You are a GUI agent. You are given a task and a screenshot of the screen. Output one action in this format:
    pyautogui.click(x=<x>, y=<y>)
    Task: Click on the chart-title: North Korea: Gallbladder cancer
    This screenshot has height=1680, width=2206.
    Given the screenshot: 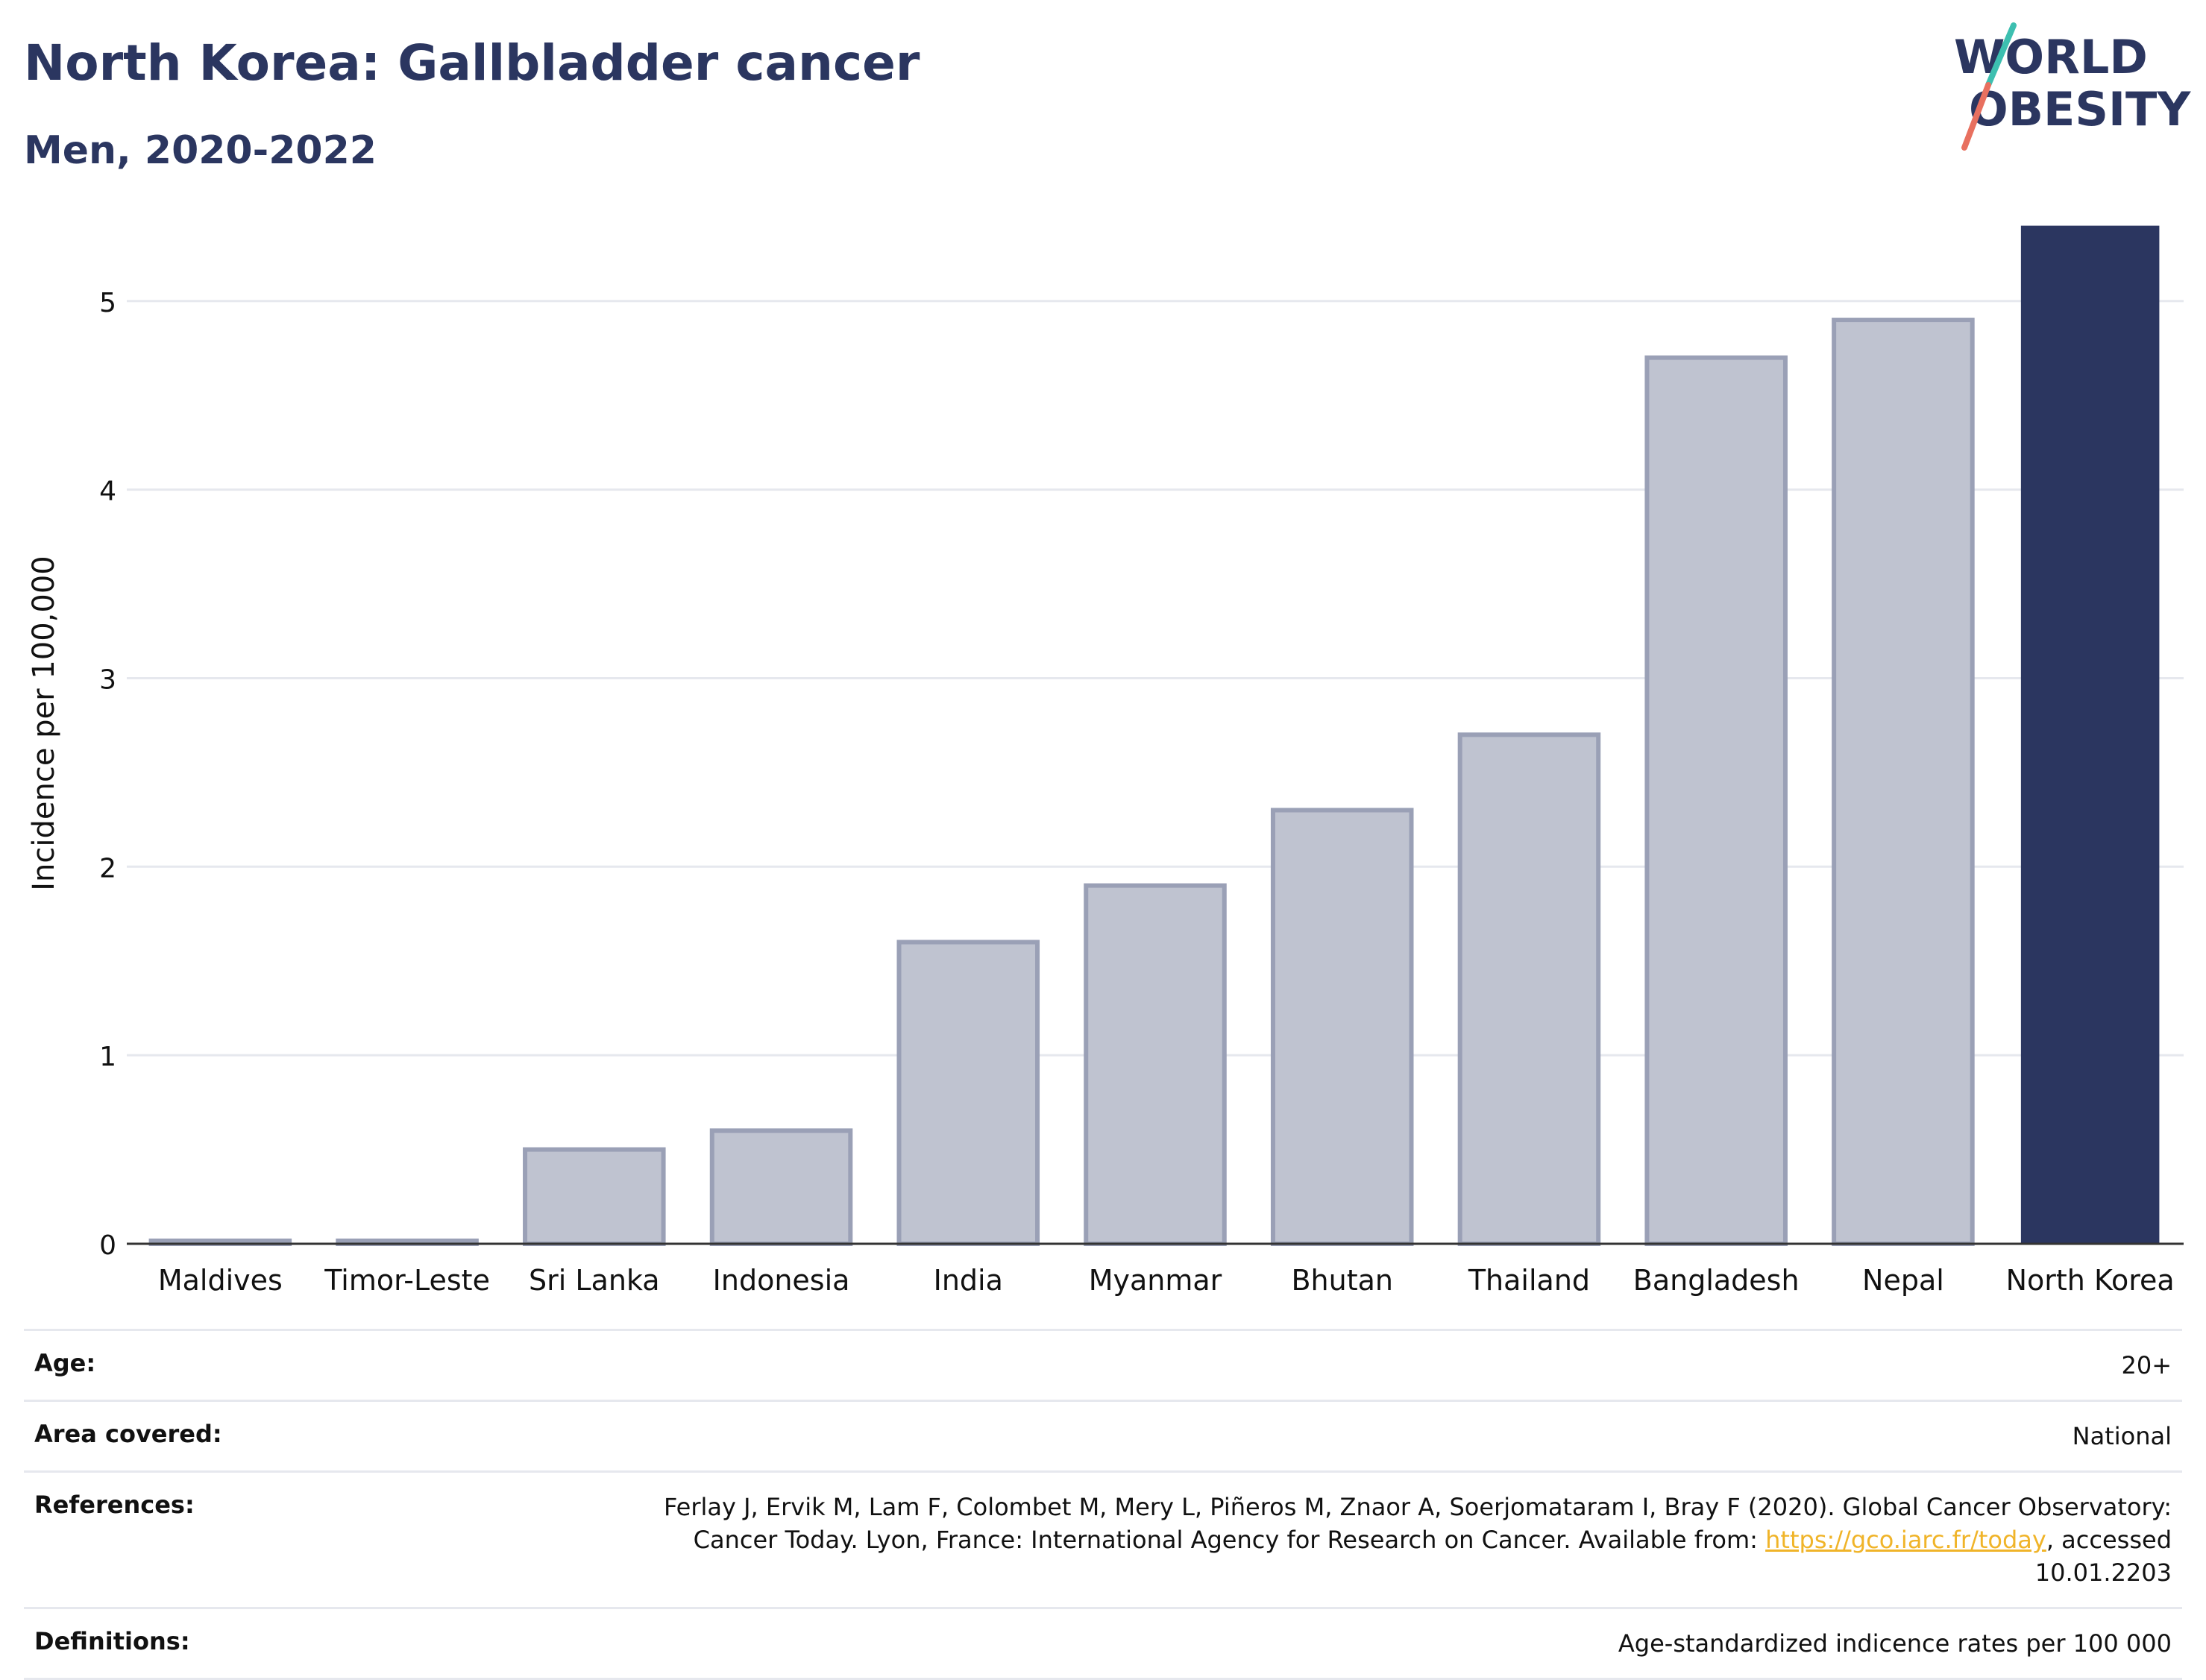 What is the action you would take?
    pyautogui.click(x=472, y=63)
    